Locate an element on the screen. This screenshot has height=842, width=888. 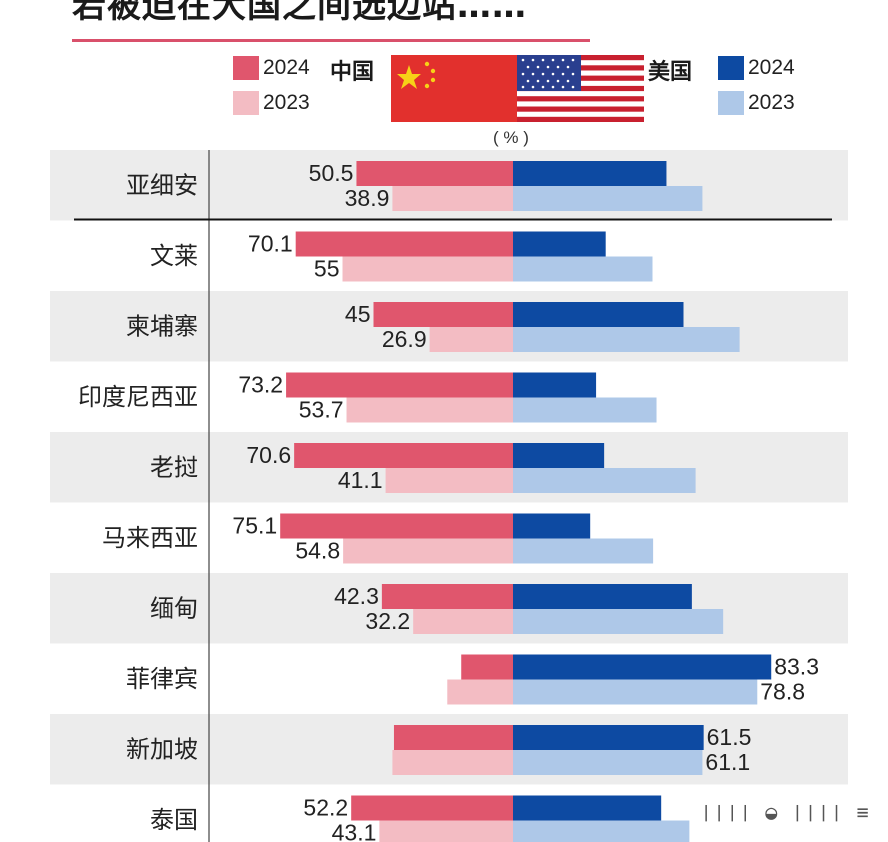
legend-swatch-us-2024 is located at coordinates (731, 68).